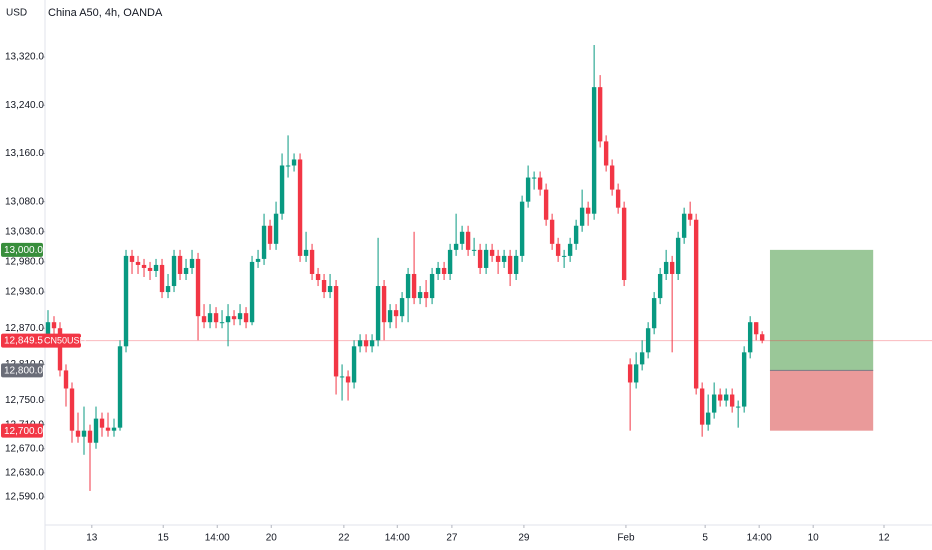 This screenshot has height=550, width=932. I want to click on entry-badge, so click(22, 370).